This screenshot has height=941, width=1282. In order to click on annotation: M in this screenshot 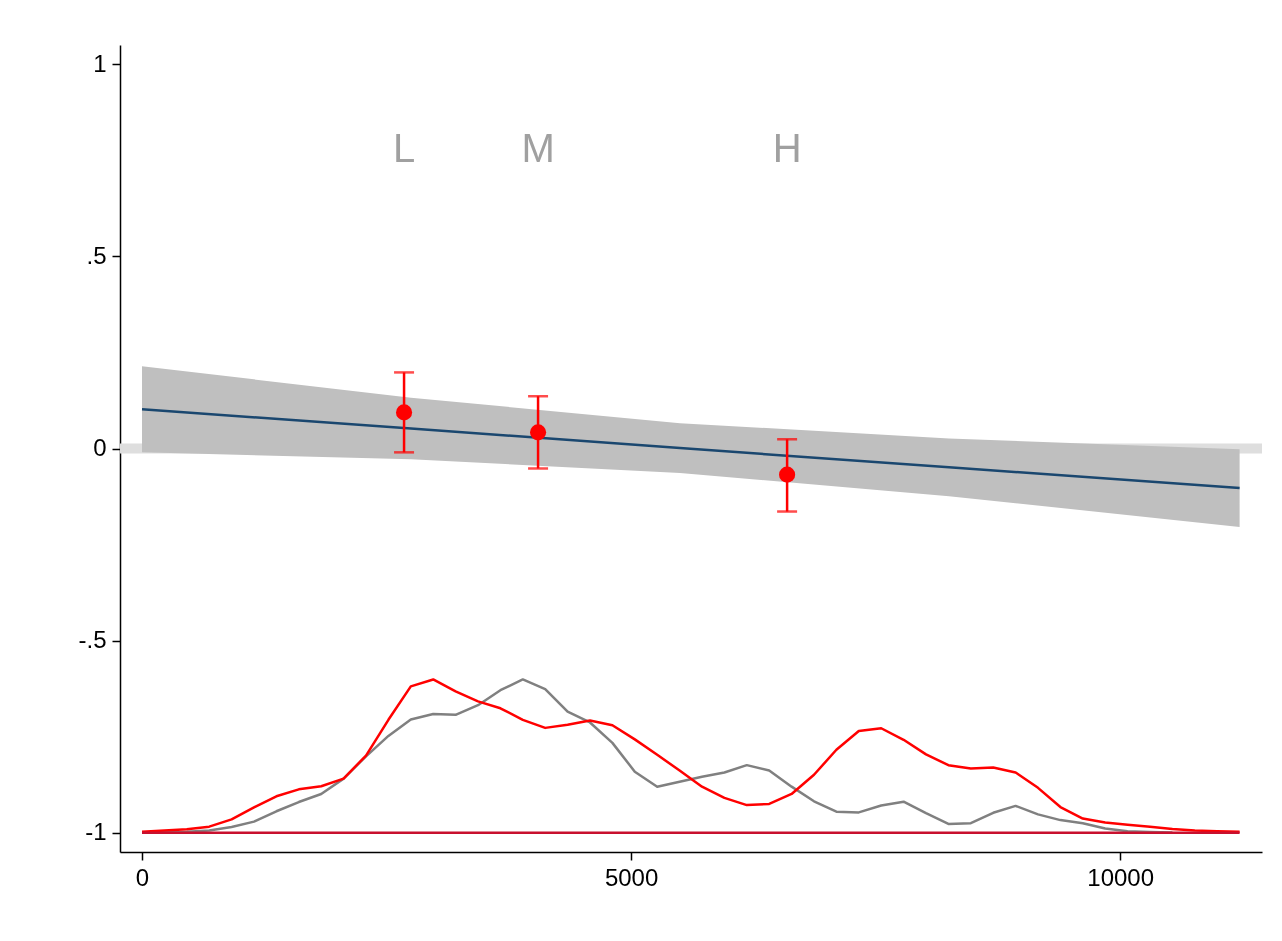, I will do `click(538, 147)`.